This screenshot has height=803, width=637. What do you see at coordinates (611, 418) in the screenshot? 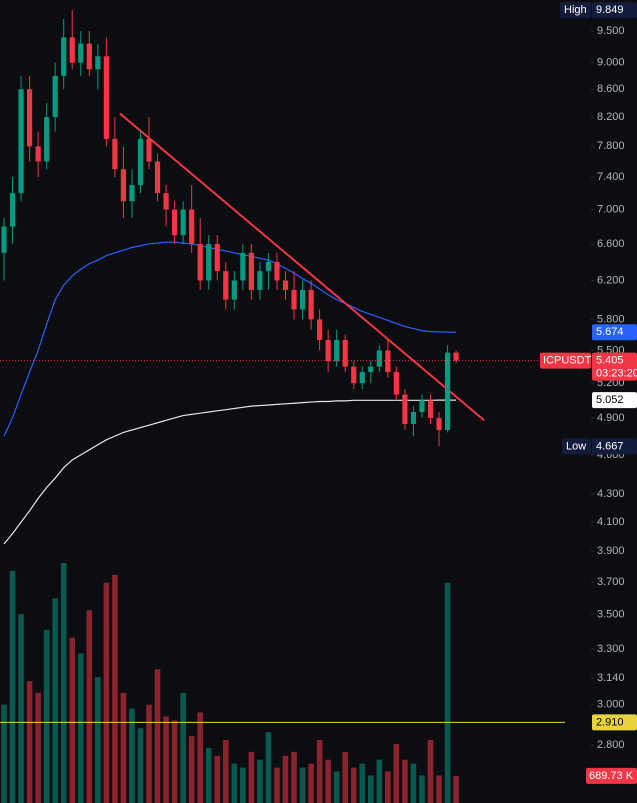
I see `y-tick-label: 4.900` at bounding box center [611, 418].